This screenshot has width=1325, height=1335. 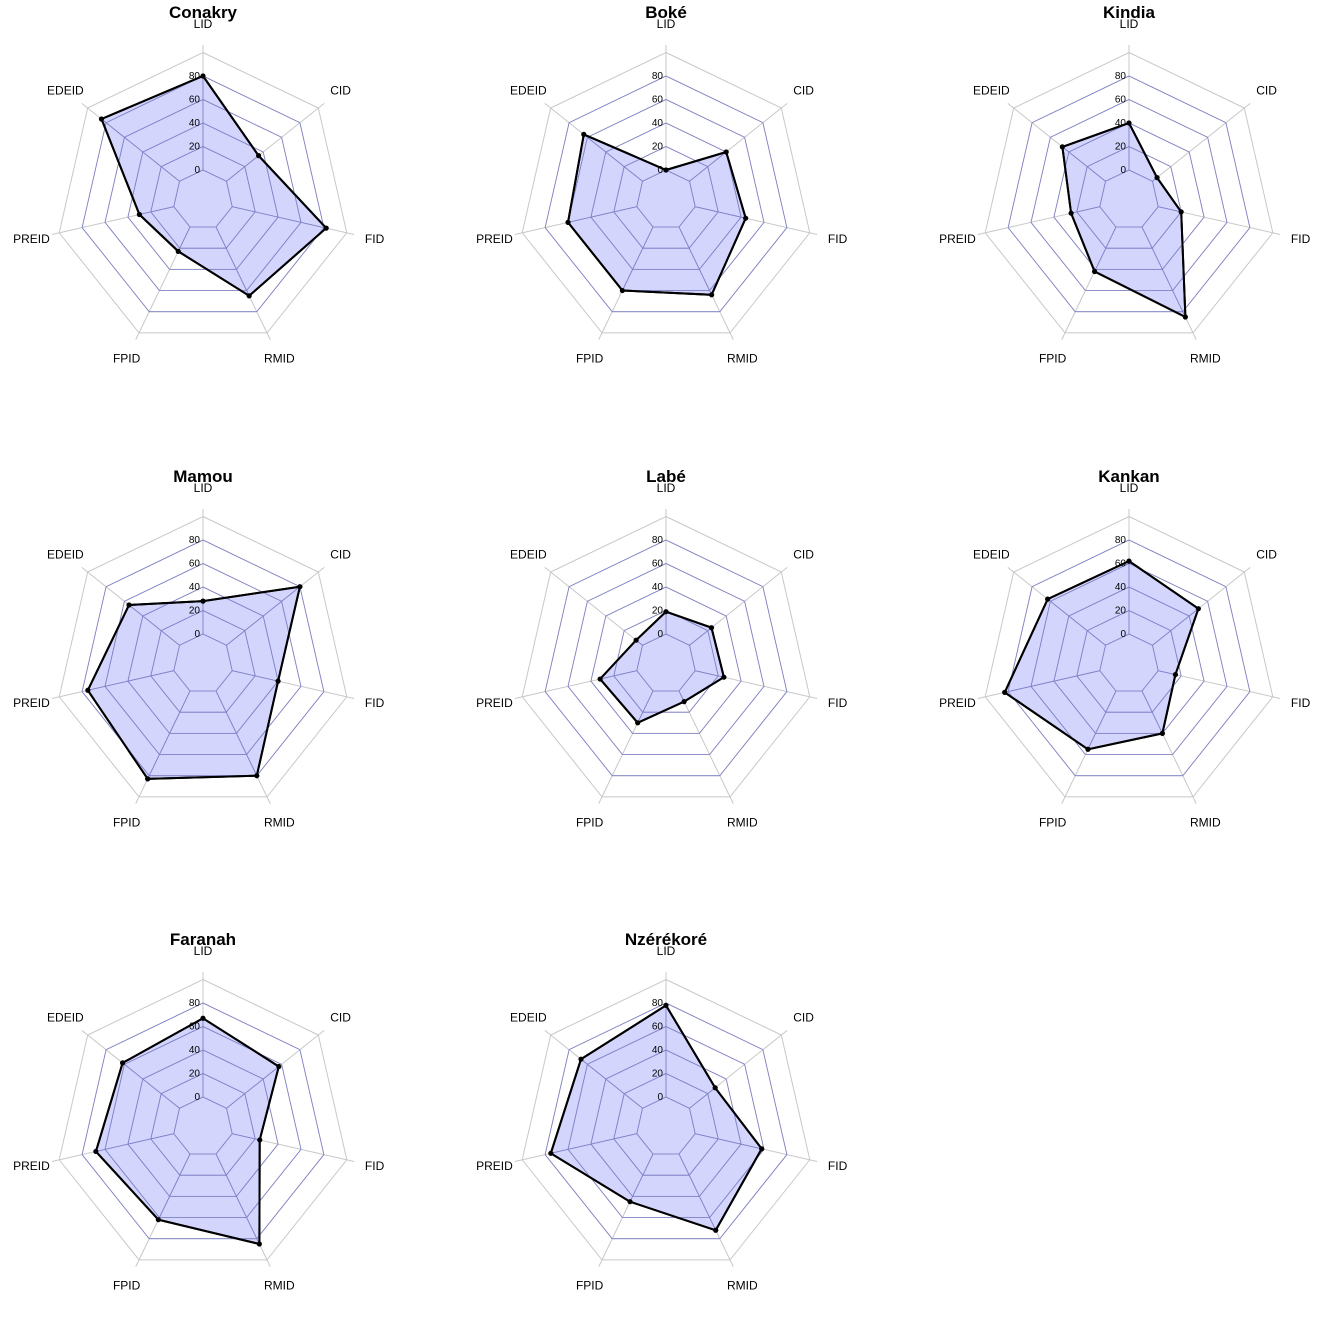 What do you see at coordinates (658, 76) in the screenshot?
I see `tick-label: 80` at bounding box center [658, 76].